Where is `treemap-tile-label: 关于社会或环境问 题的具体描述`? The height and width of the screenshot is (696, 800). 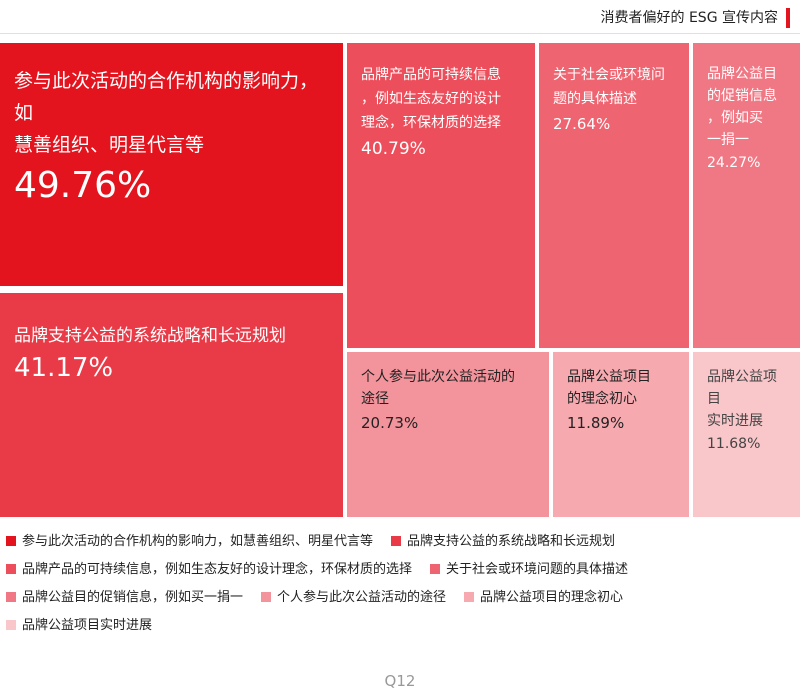
treemap-tile-label: 关于社会或环境问 题的具体描述 is located at coordinates (609, 87).